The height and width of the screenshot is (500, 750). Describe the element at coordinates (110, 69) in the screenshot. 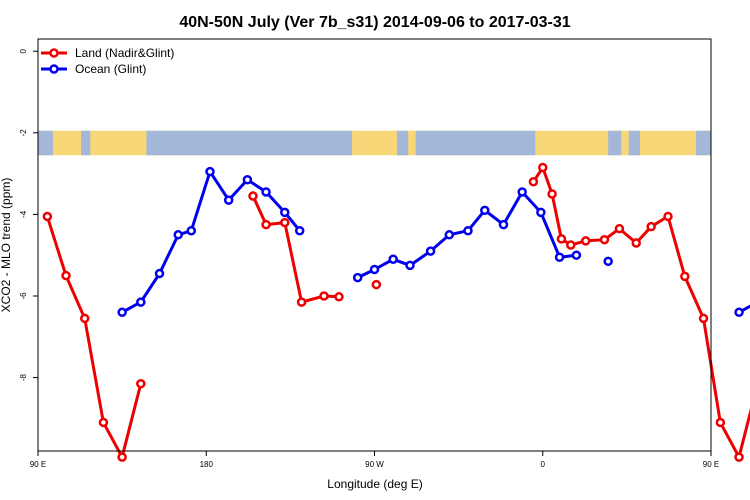

I see `legend-label: Ocean (Glint)` at that location.